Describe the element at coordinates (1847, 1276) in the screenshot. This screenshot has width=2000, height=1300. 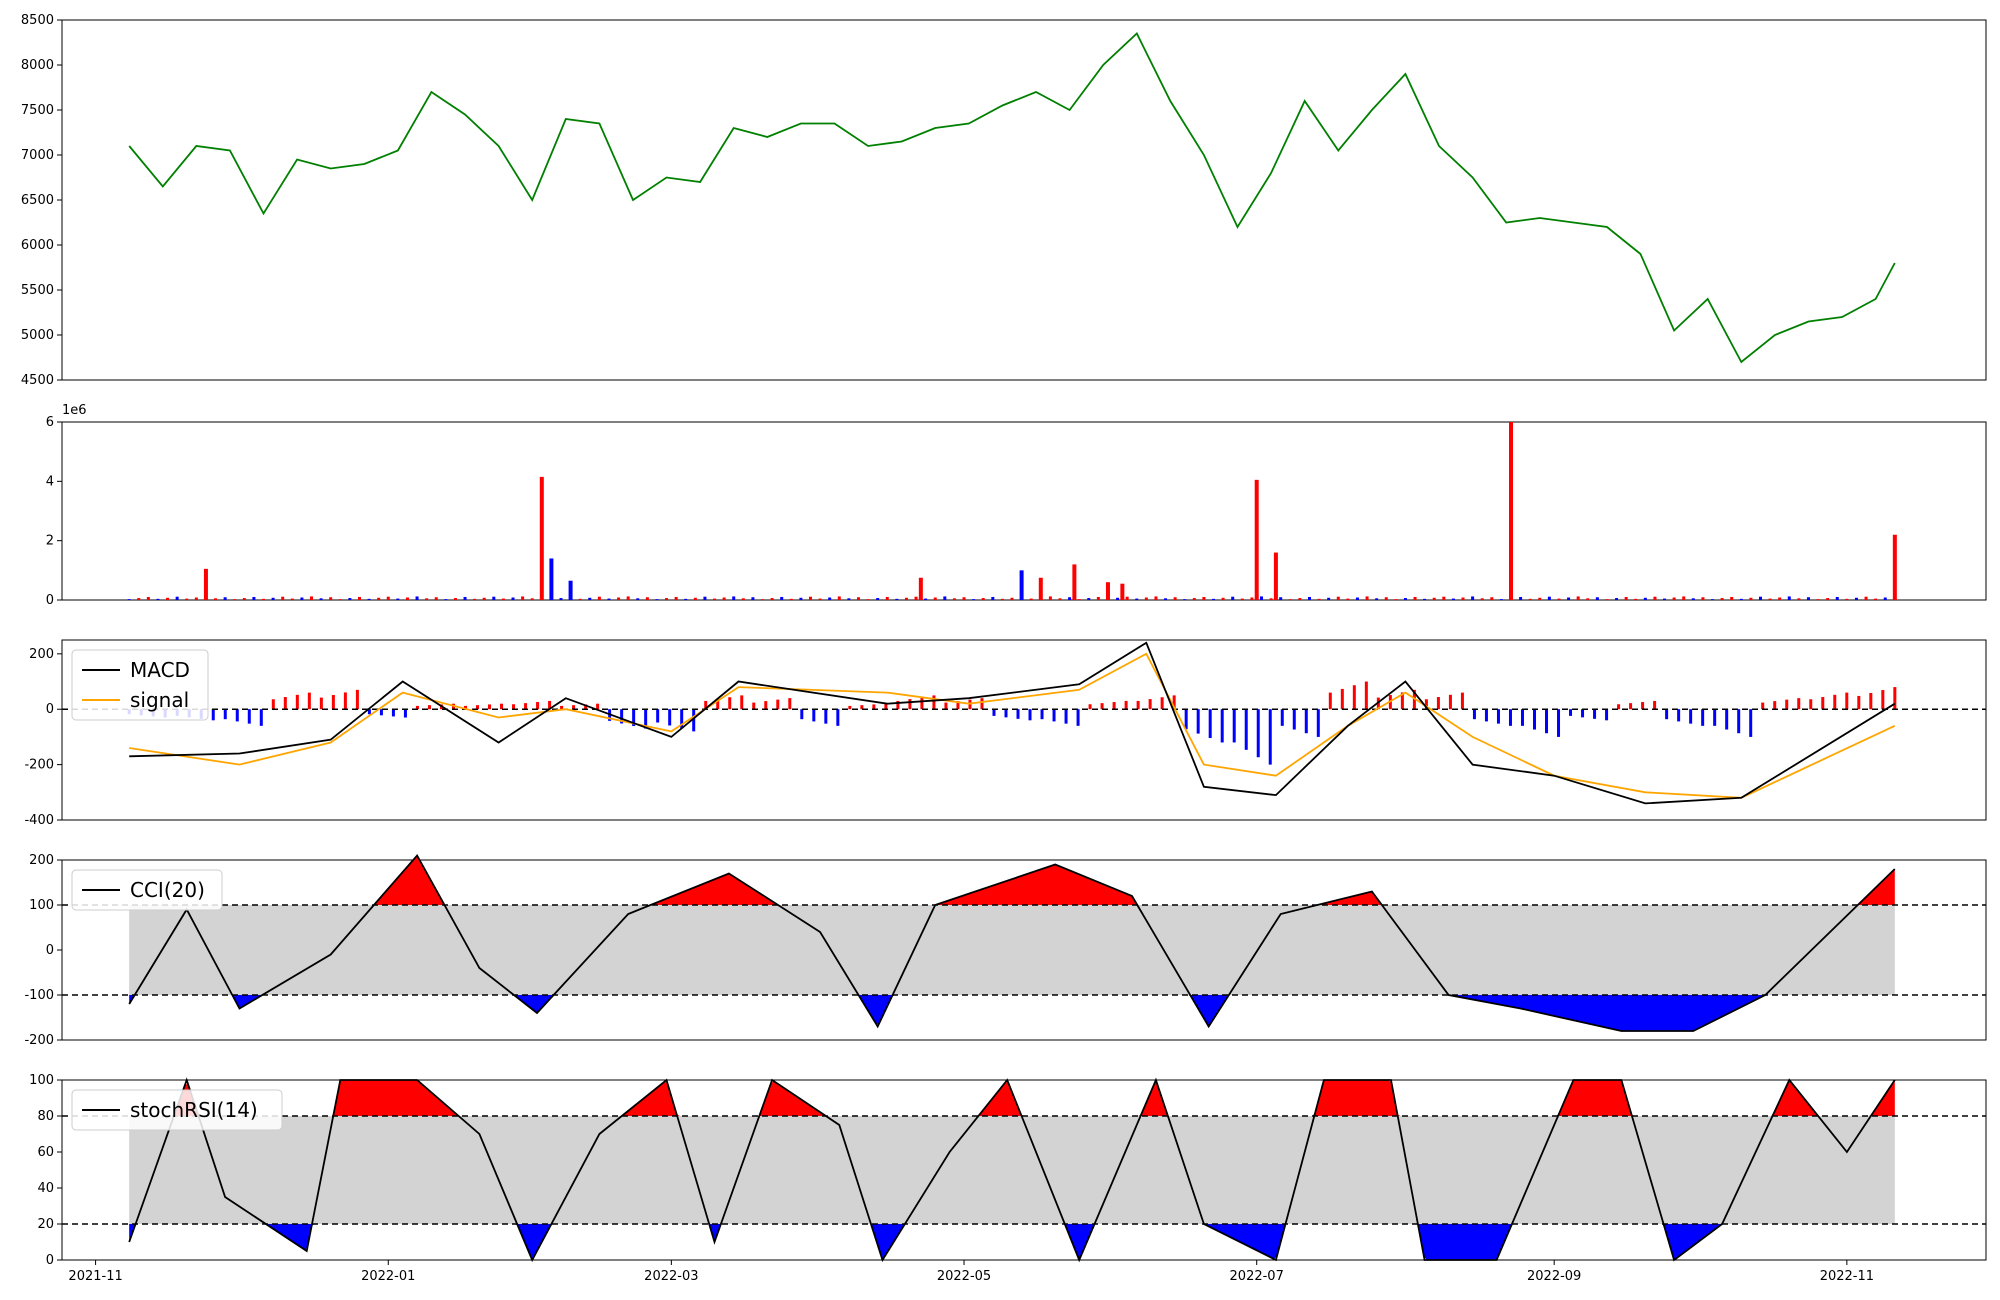
I see `x-tick-label: 2022-11` at that location.